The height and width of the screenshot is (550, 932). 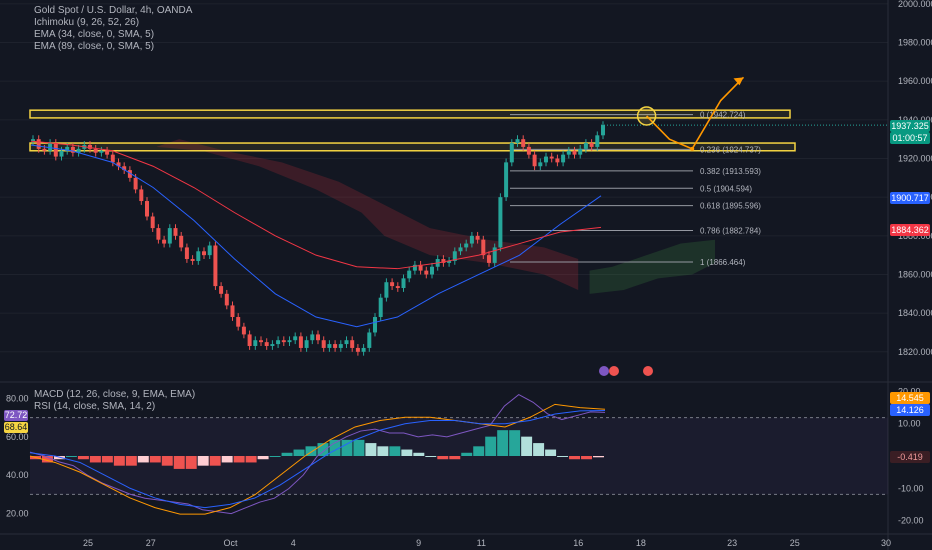 I want to click on macd-tick-label: 20.00, so click(x=909, y=391).